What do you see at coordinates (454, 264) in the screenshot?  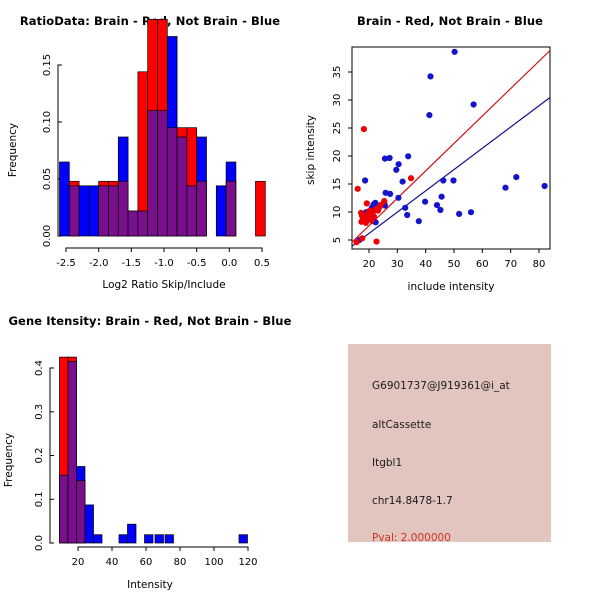 I see `sx-tick-50: 50` at bounding box center [454, 264].